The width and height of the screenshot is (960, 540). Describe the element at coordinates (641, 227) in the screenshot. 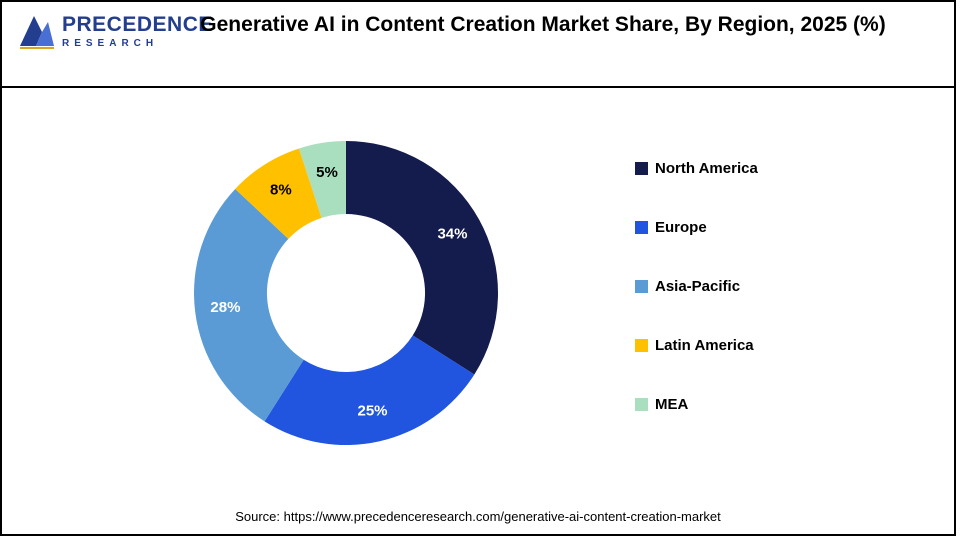

I see `legend-swatch-europe` at that location.